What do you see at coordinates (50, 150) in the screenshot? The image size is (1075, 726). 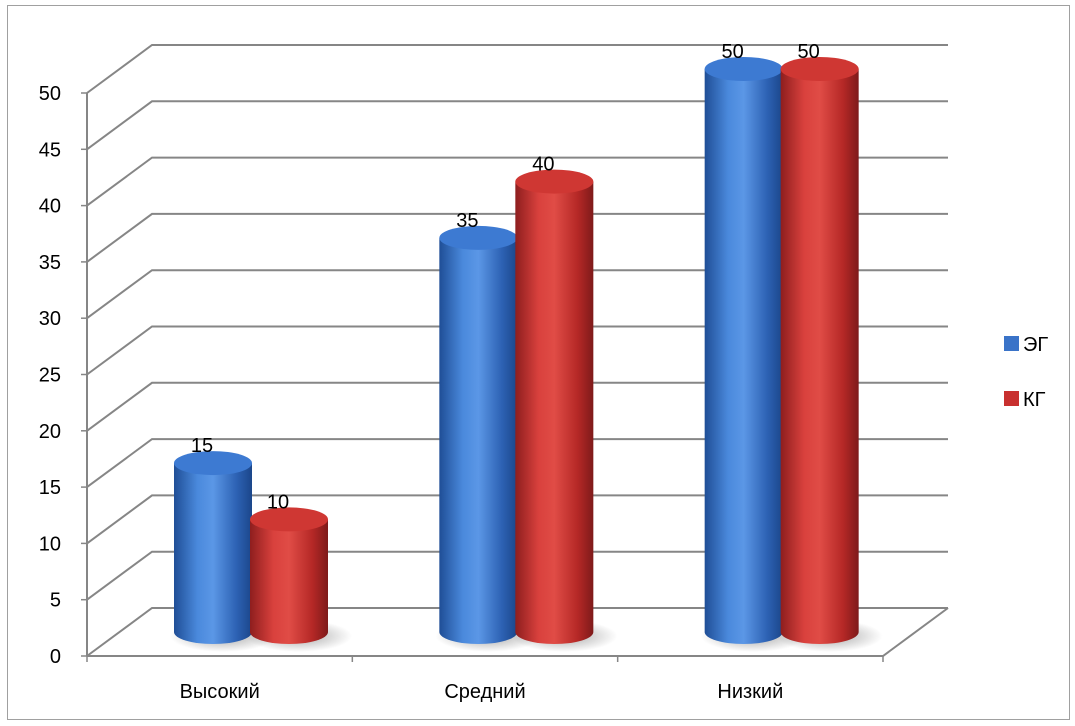 I see `y-tick-label: 45` at bounding box center [50, 150].